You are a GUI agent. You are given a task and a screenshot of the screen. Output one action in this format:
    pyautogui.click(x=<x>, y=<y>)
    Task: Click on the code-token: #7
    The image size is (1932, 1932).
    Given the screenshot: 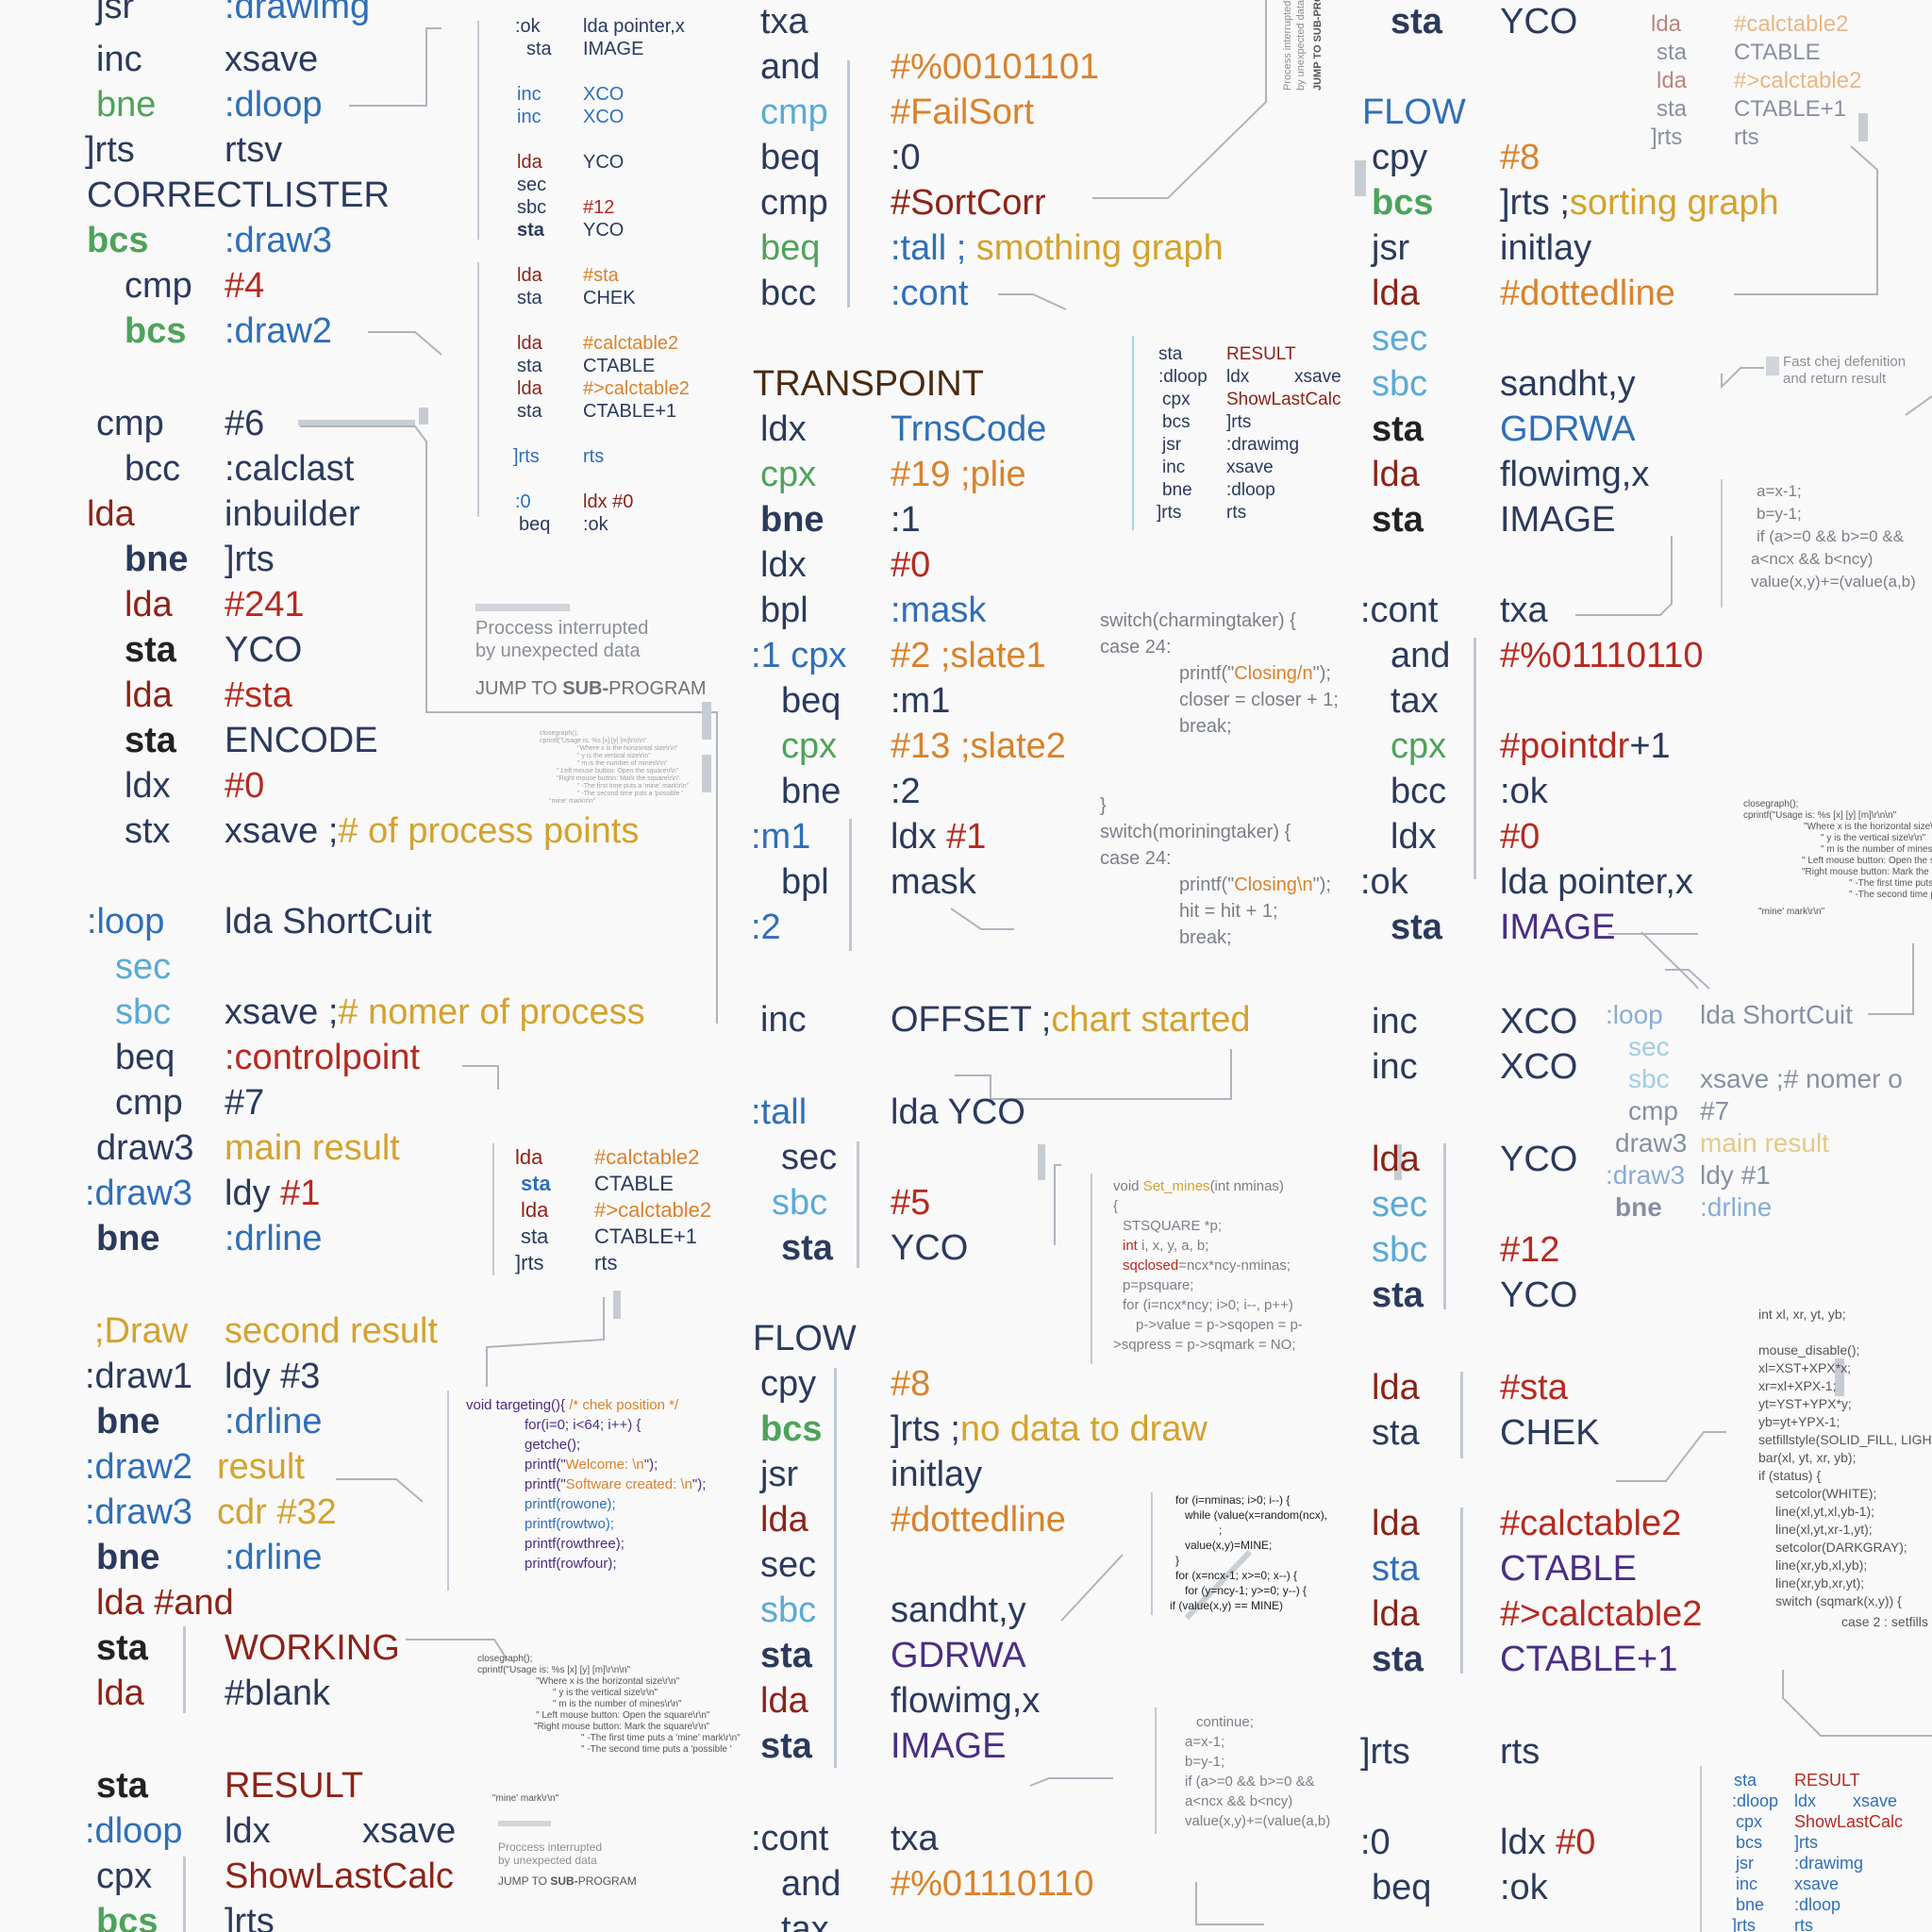 What is the action you would take?
    pyautogui.click(x=1715, y=1111)
    